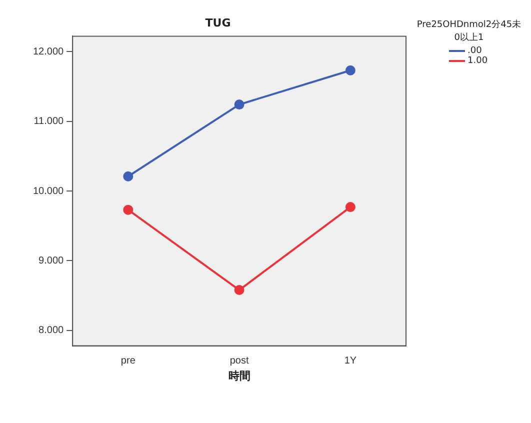  I want to click on x-tick-label: pre, so click(128, 361).